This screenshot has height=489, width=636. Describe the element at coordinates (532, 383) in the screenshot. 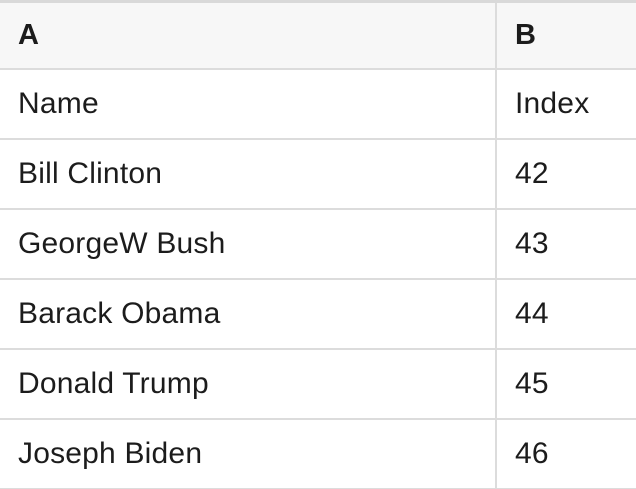

I see `cell-b5: 45` at that location.